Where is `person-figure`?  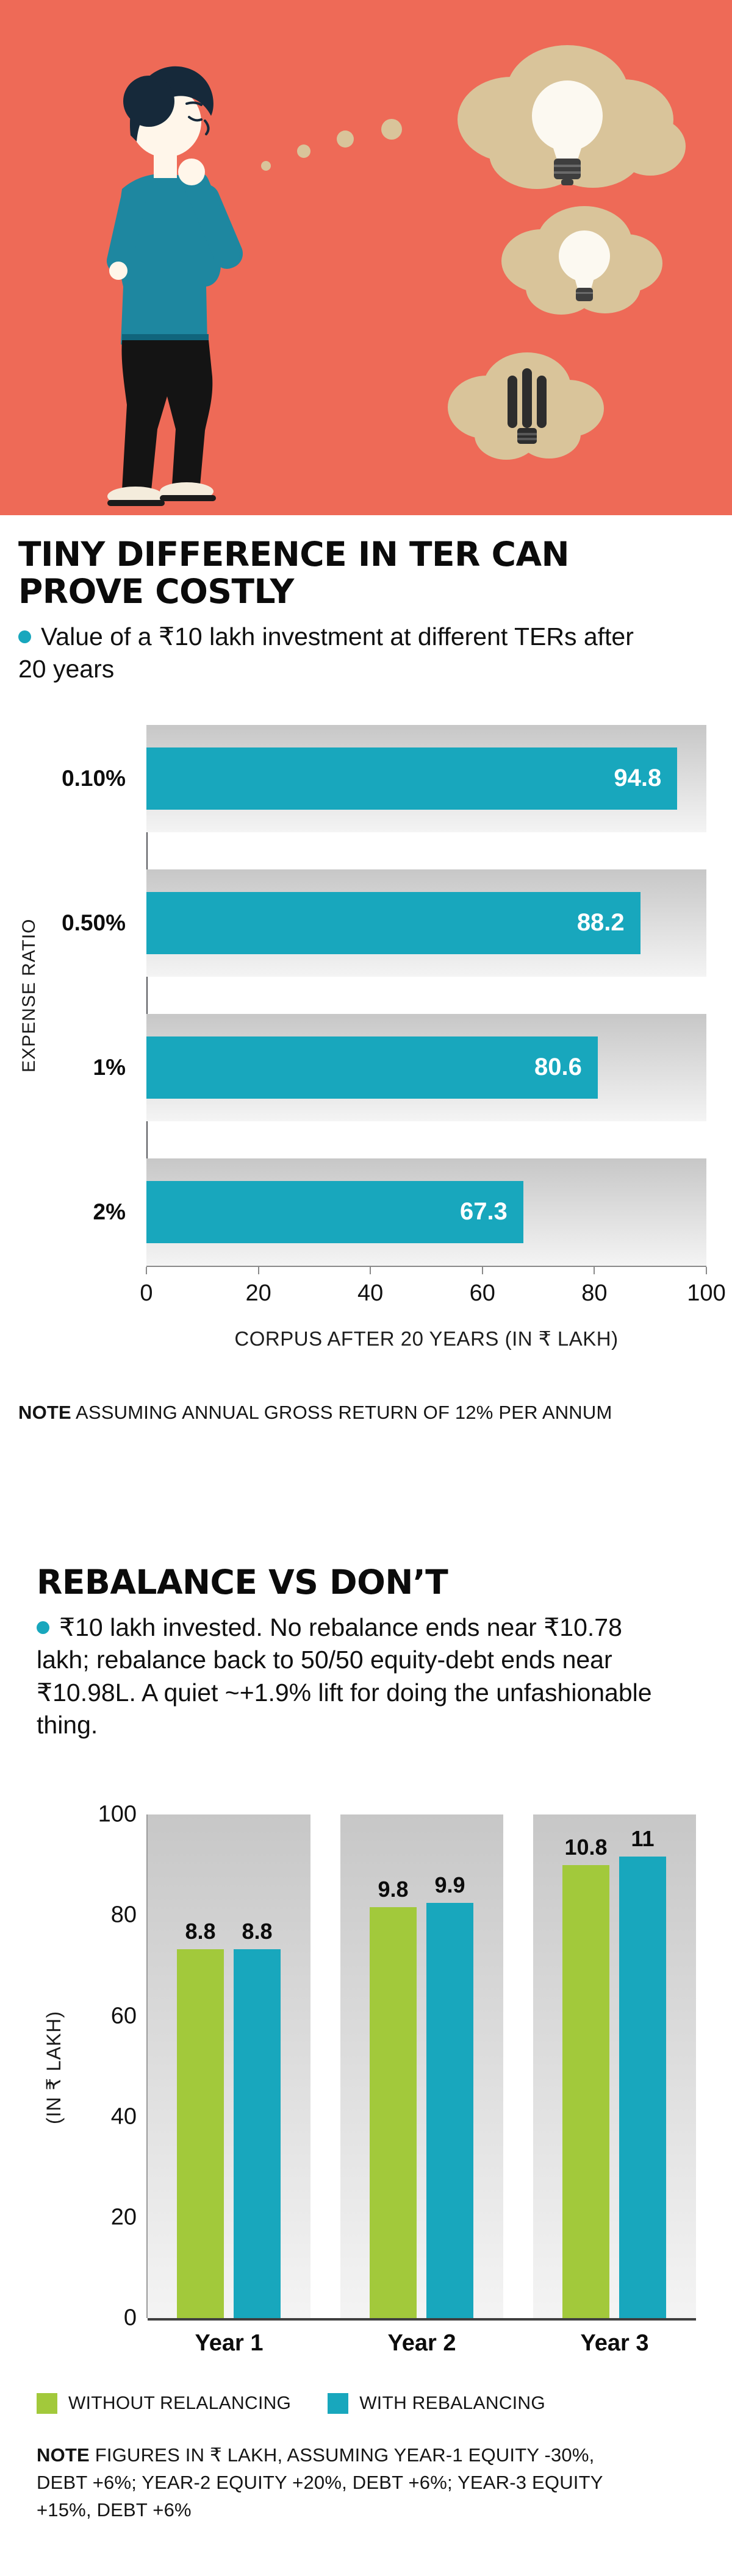 person-figure is located at coordinates (175, 286).